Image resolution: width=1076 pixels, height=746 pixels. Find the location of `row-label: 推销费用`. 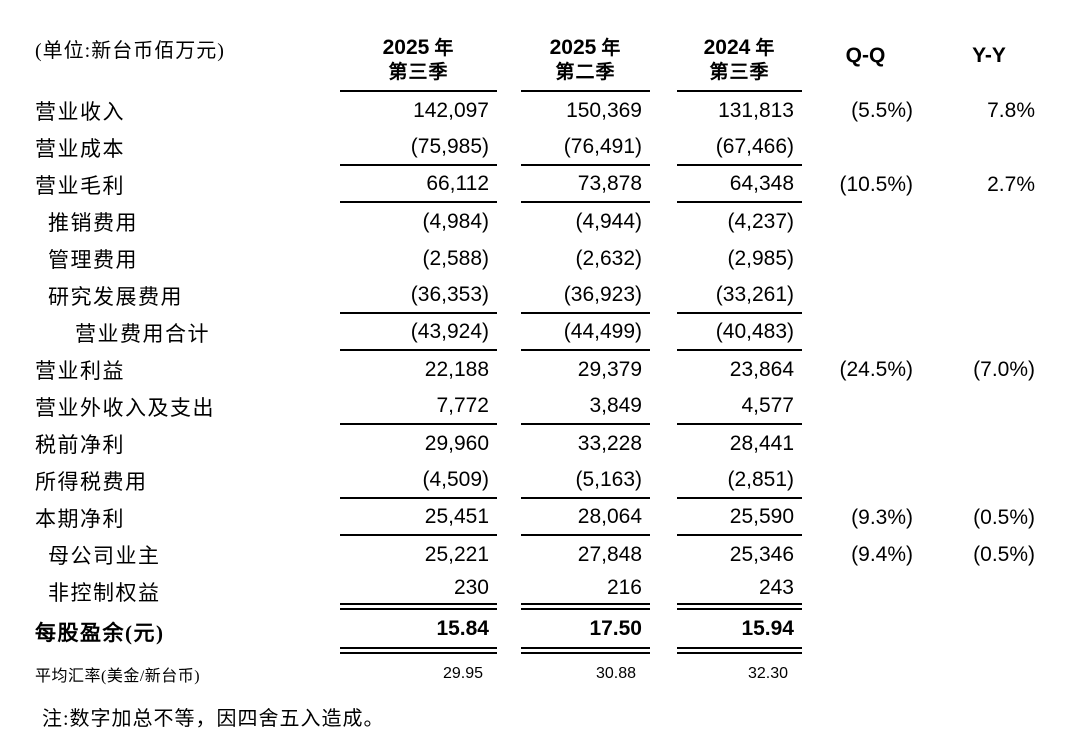

row-label: 推销费用 is located at coordinates (93, 222).